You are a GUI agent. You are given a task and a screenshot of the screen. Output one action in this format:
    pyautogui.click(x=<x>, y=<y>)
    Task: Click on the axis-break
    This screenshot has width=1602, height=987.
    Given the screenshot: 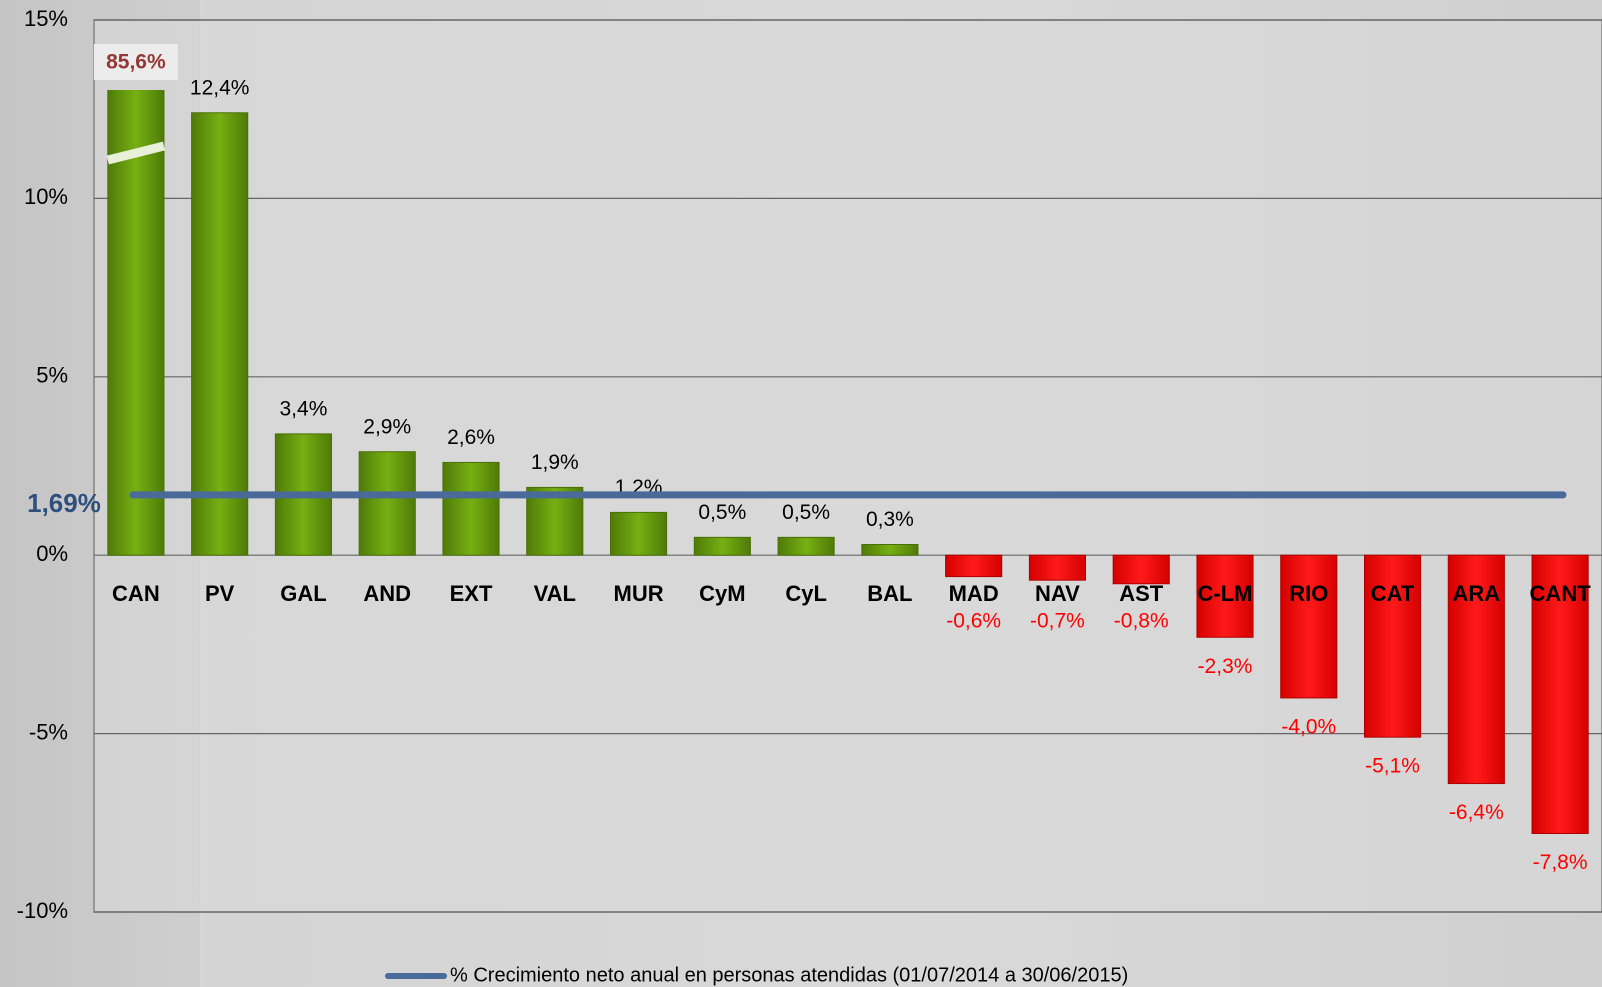 What is the action you would take?
    pyautogui.click(x=136, y=153)
    